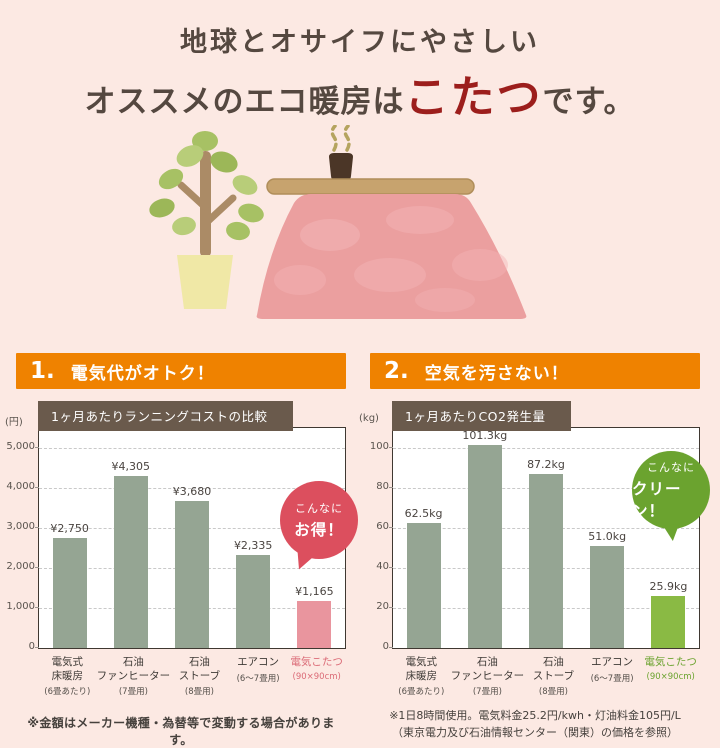  What do you see at coordinates (535, 716) in the screenshot?
I see `footnote-usage-line1: ※1日8時間使用。電気料金25.2円/kwh・灯油料金105円/L` at bounding box center [535, 716].